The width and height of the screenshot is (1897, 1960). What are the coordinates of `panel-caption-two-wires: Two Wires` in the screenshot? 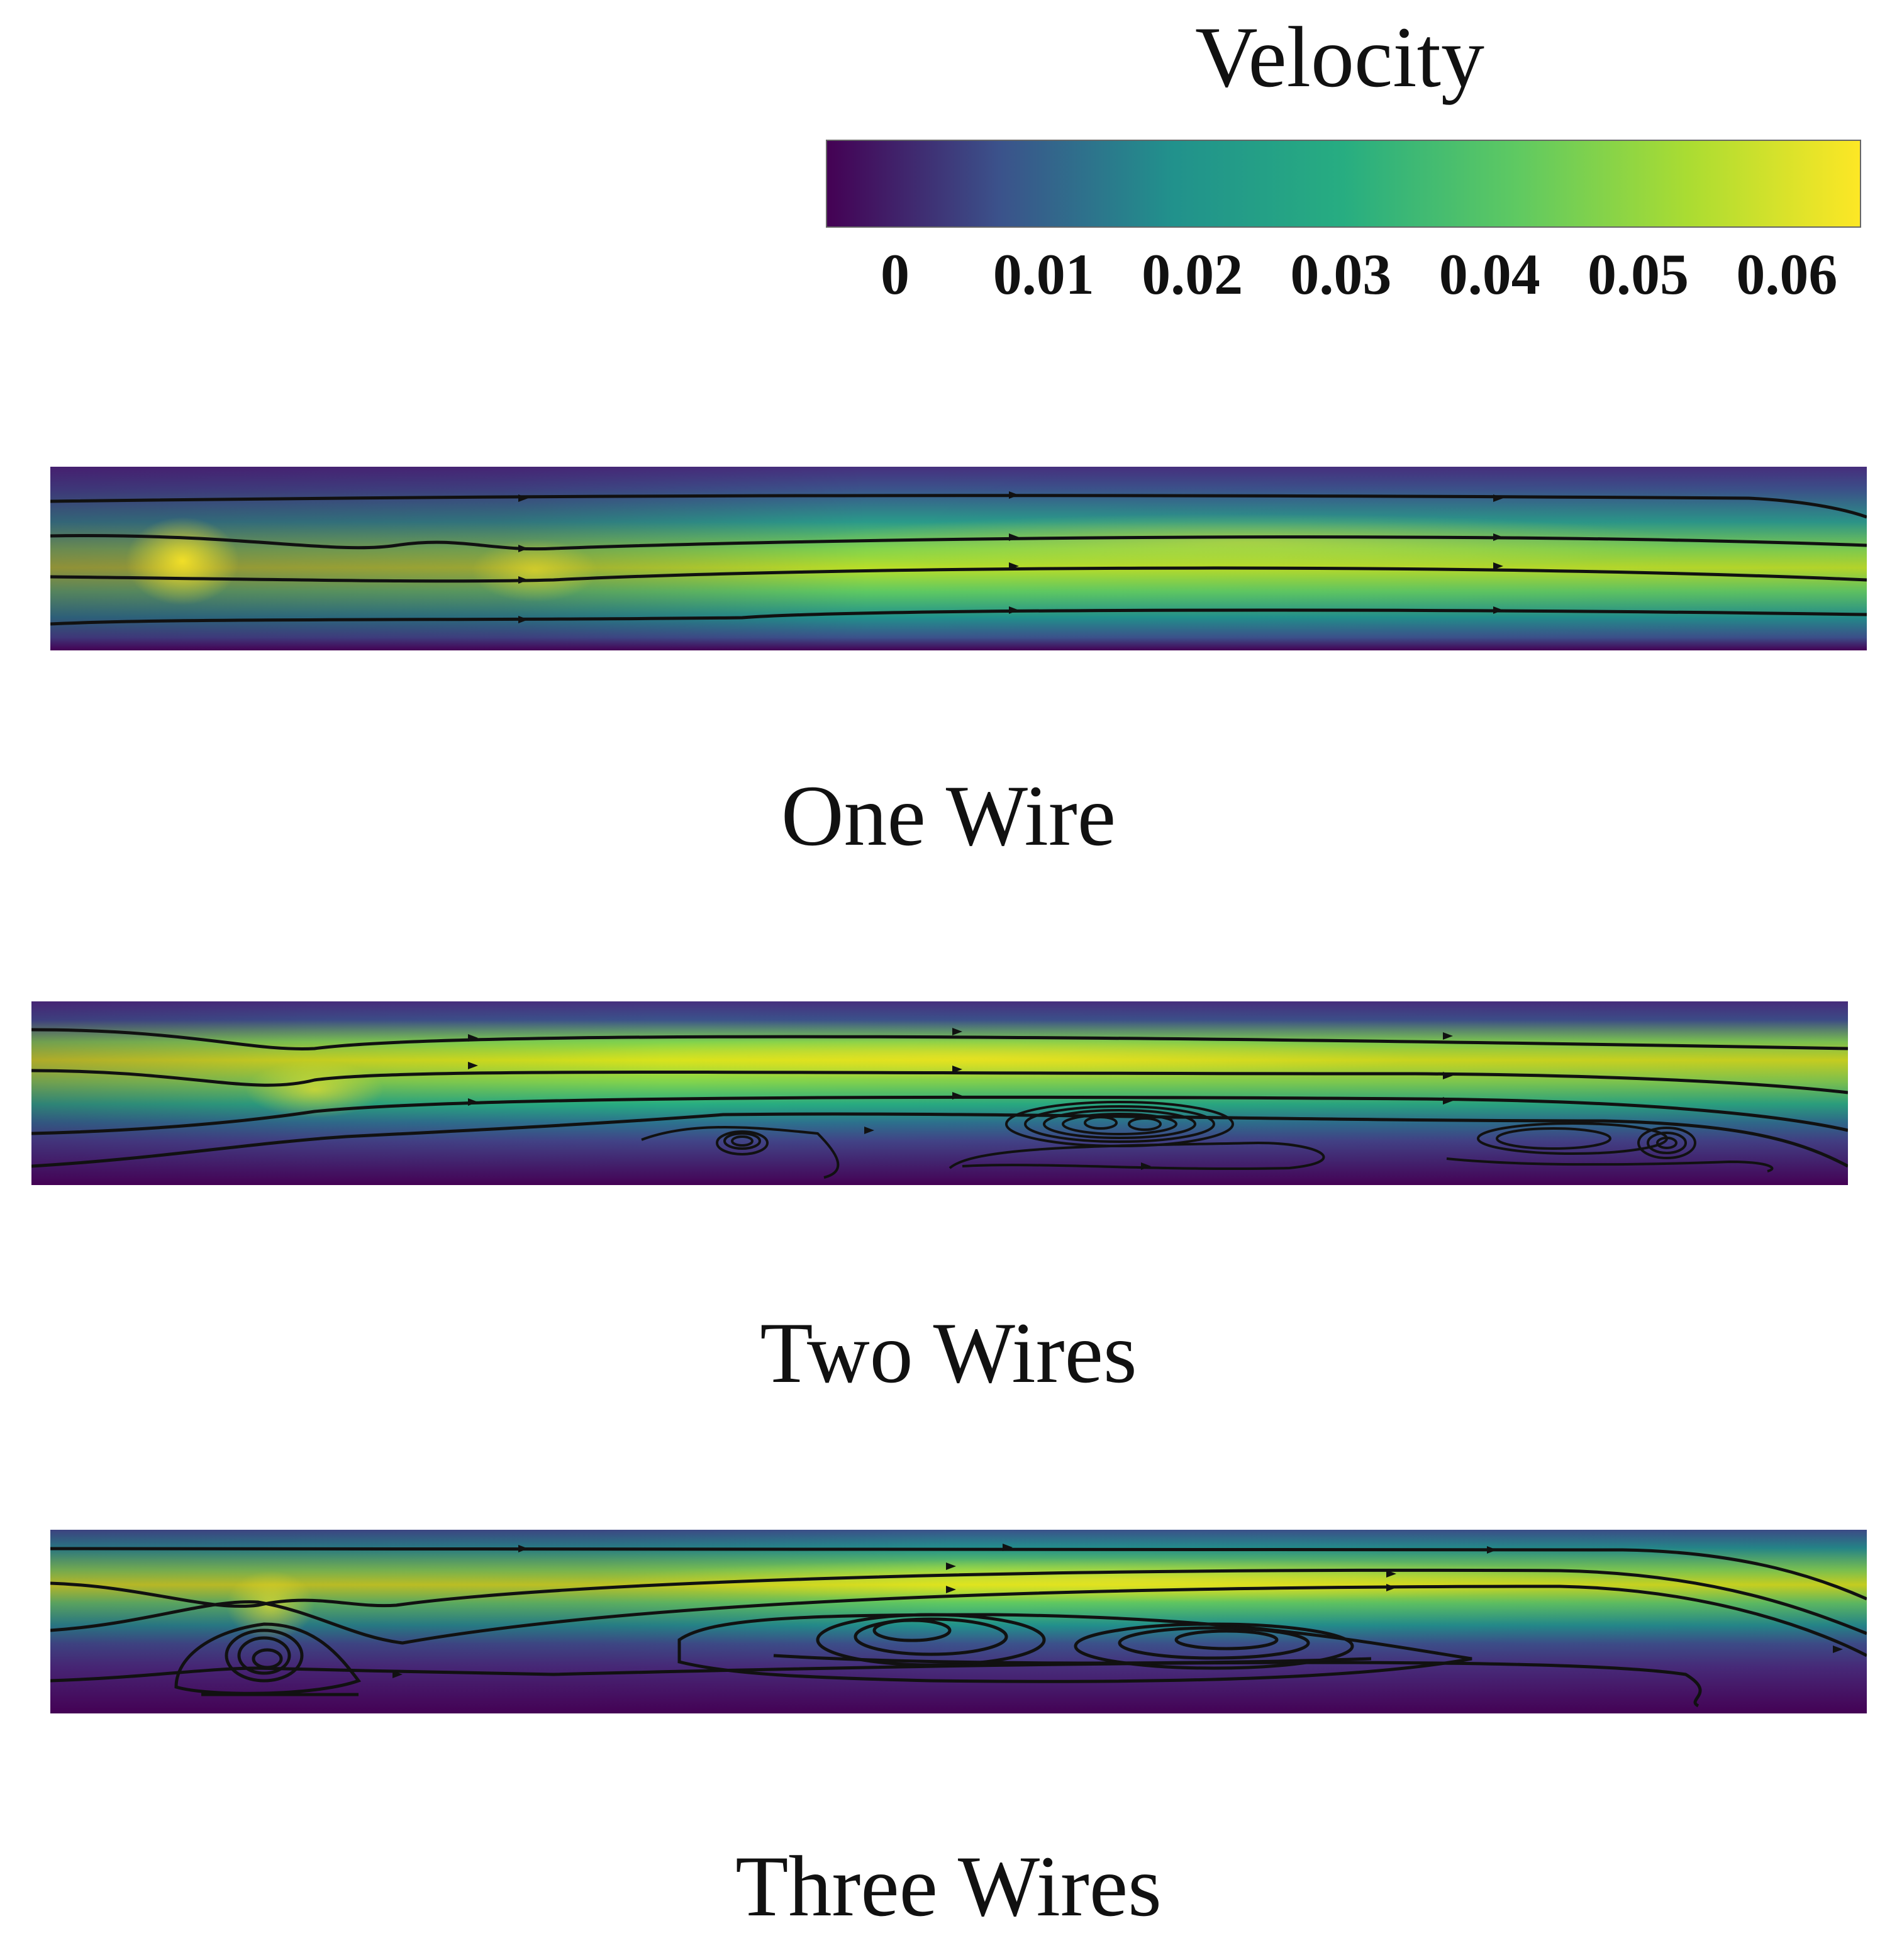 It's located at (948, 1353).